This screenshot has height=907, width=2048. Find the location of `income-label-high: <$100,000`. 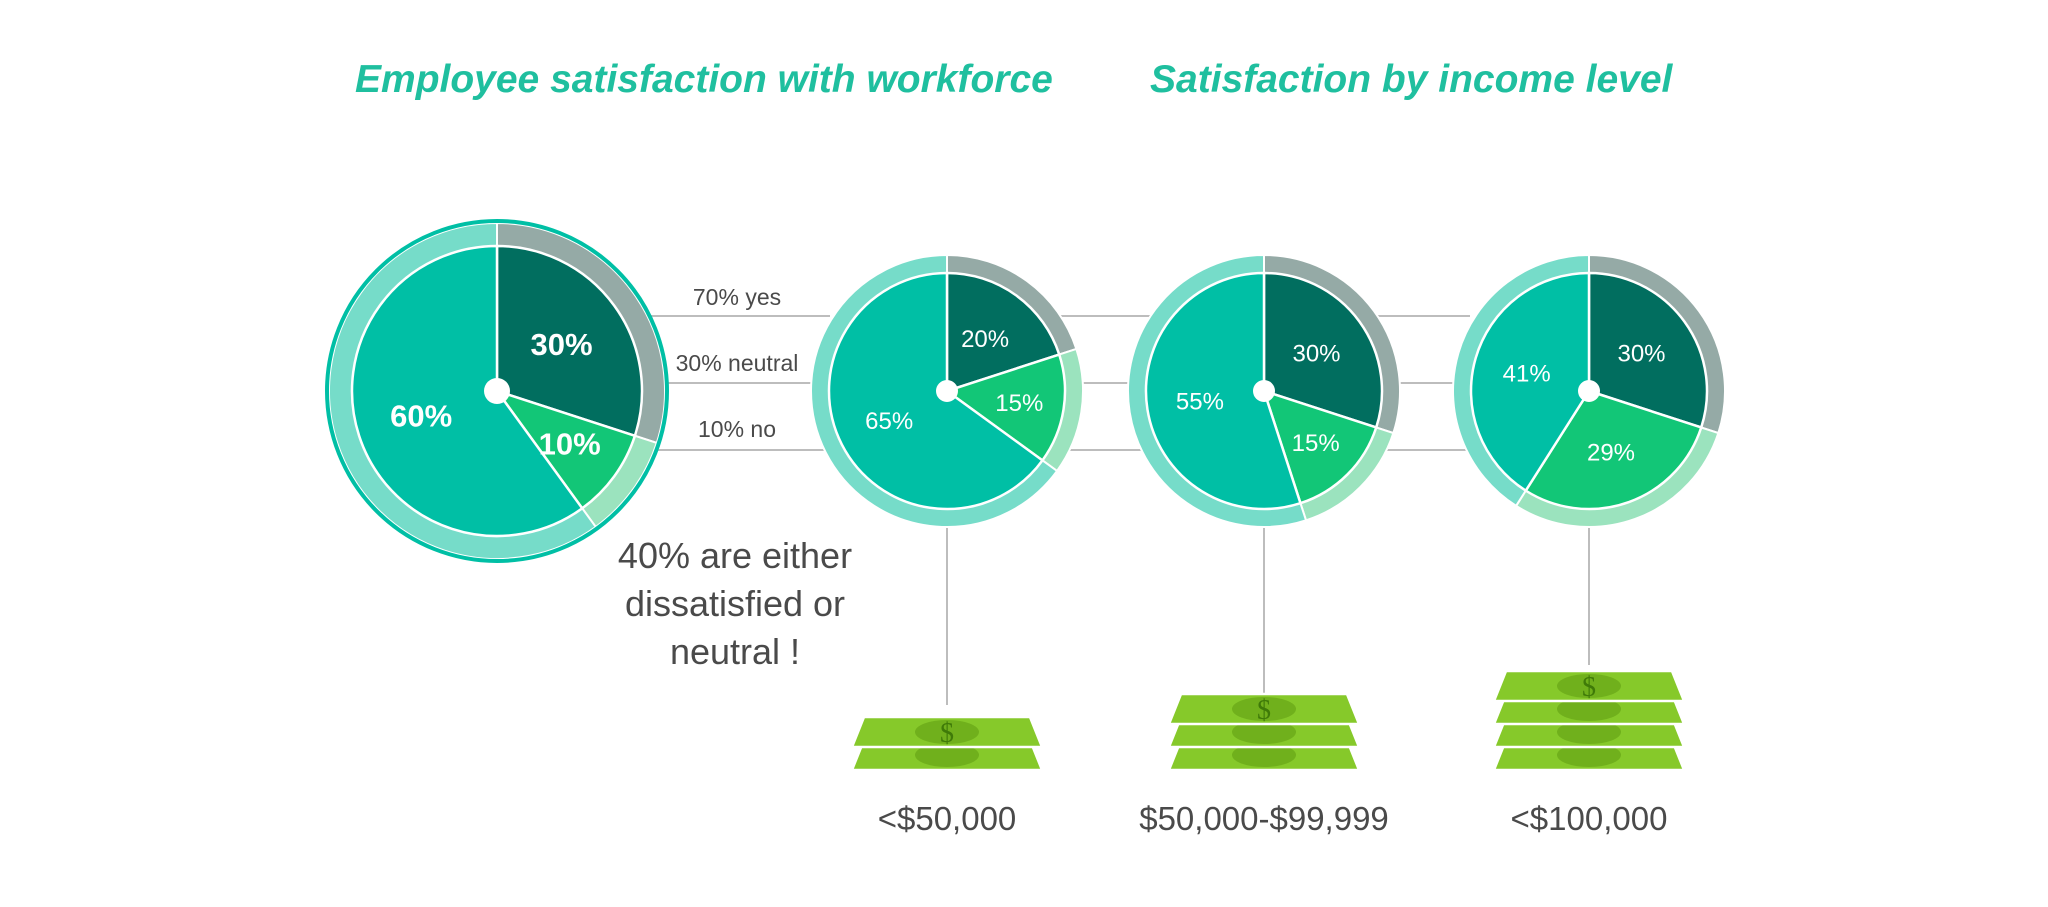

income-label-high: <$100,000 is located at coordinates (1589, 818).